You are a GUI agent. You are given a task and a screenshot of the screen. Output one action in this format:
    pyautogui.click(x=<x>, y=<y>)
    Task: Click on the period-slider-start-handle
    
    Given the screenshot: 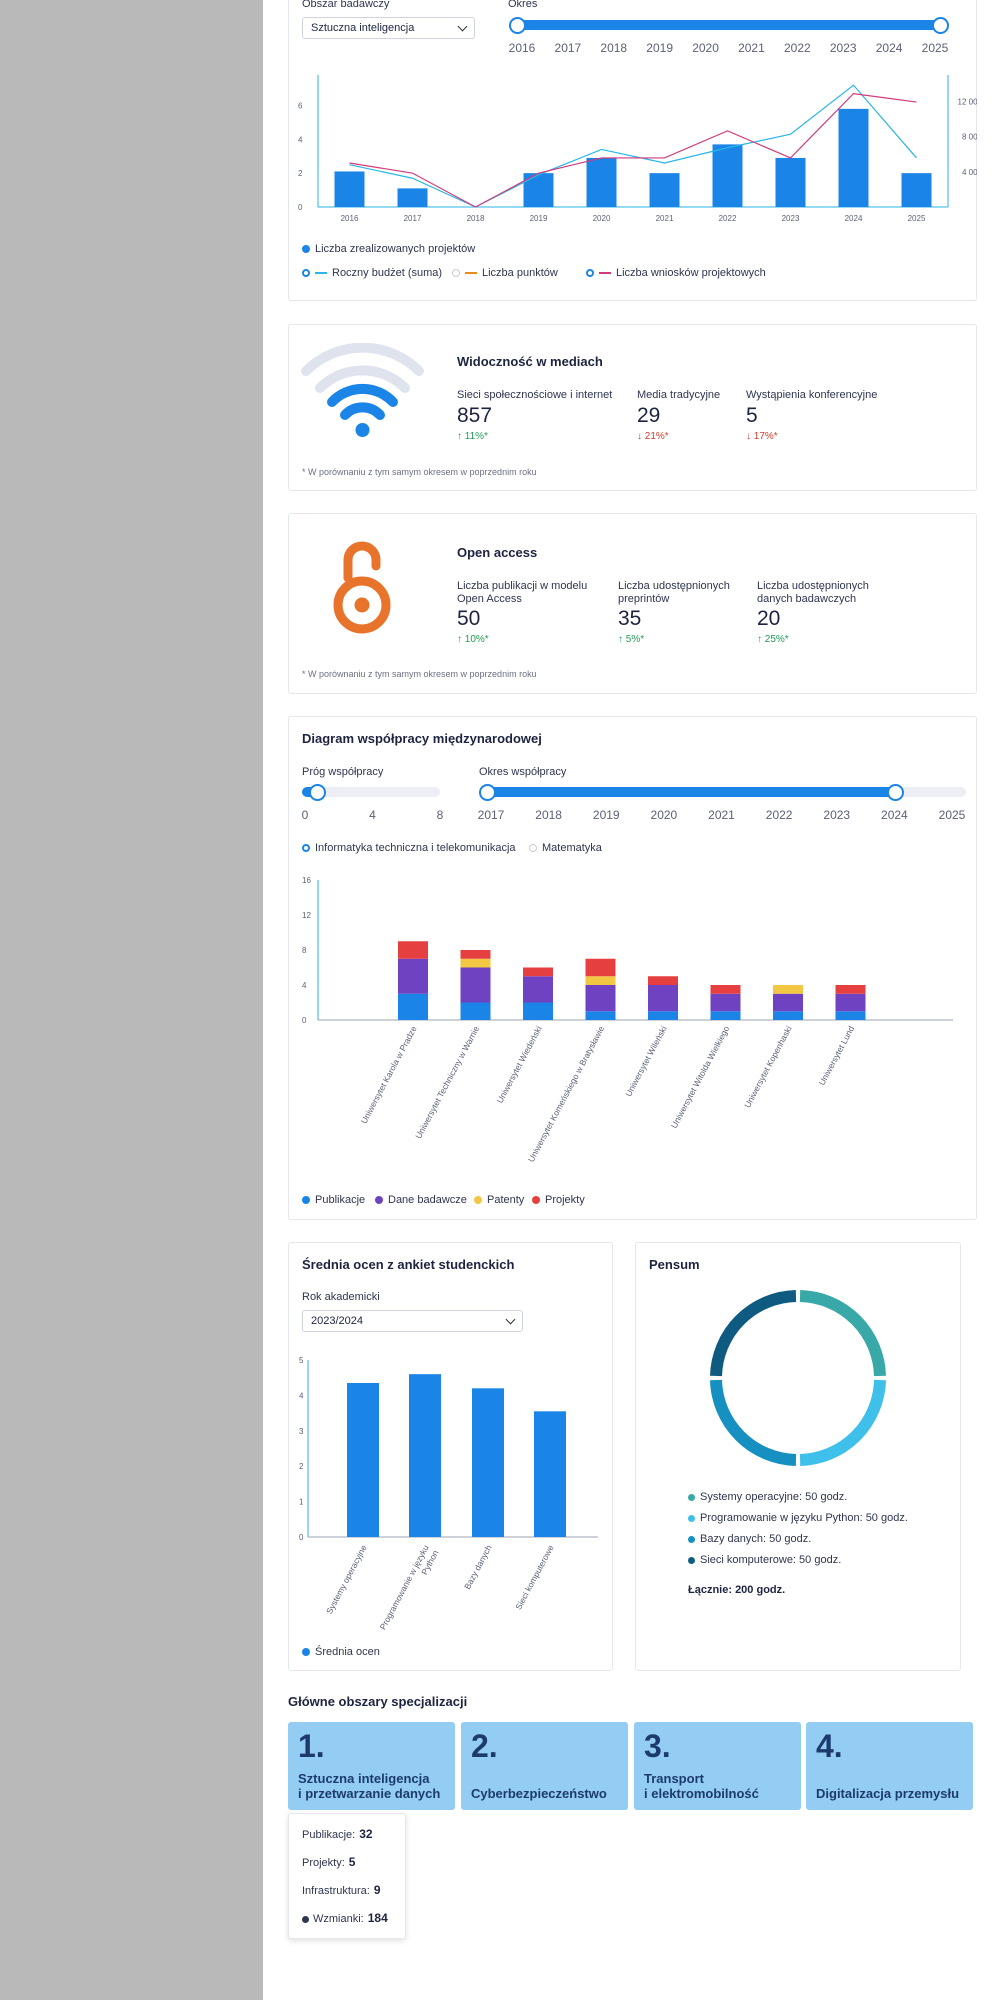 What is the action you would take?
    pyautogui.click(x=517, y=25)
    